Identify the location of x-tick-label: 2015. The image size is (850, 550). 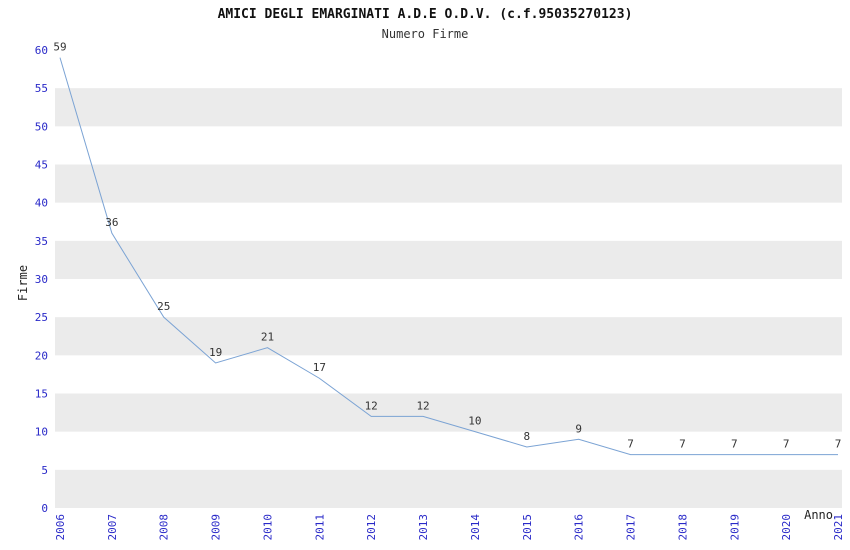
(527, 527).